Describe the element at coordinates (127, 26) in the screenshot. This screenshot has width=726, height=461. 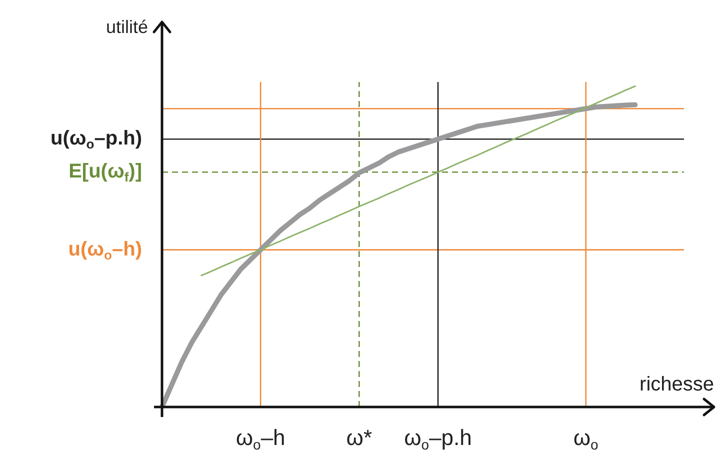
I see `y-axis-title: utilité` at that location.